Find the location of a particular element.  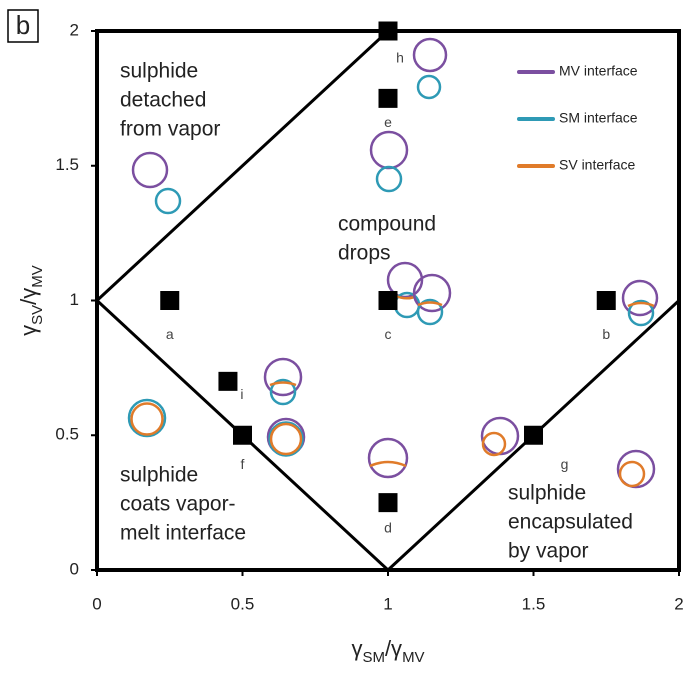

x-tick-label: 2 is located at coordinates (678, 603).